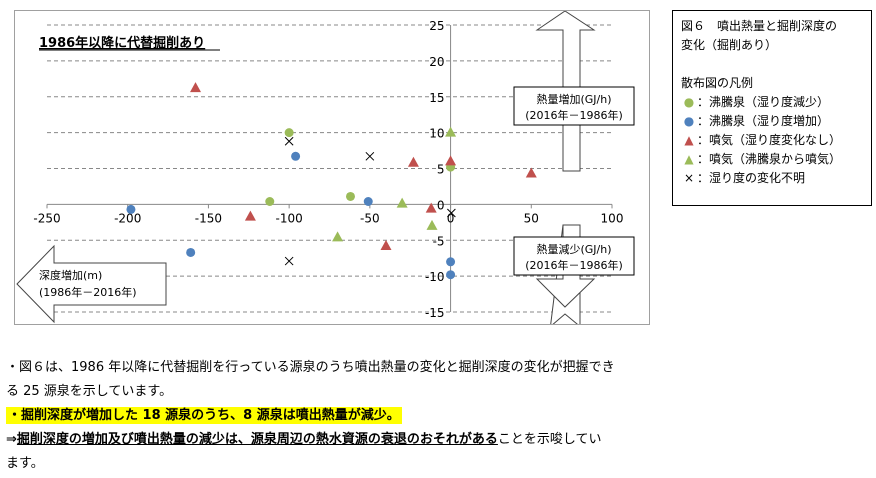 Image resolution: width=876 pixels, height=478 pixels. I want to click on text-line-5: ます。, so click(25, 463).